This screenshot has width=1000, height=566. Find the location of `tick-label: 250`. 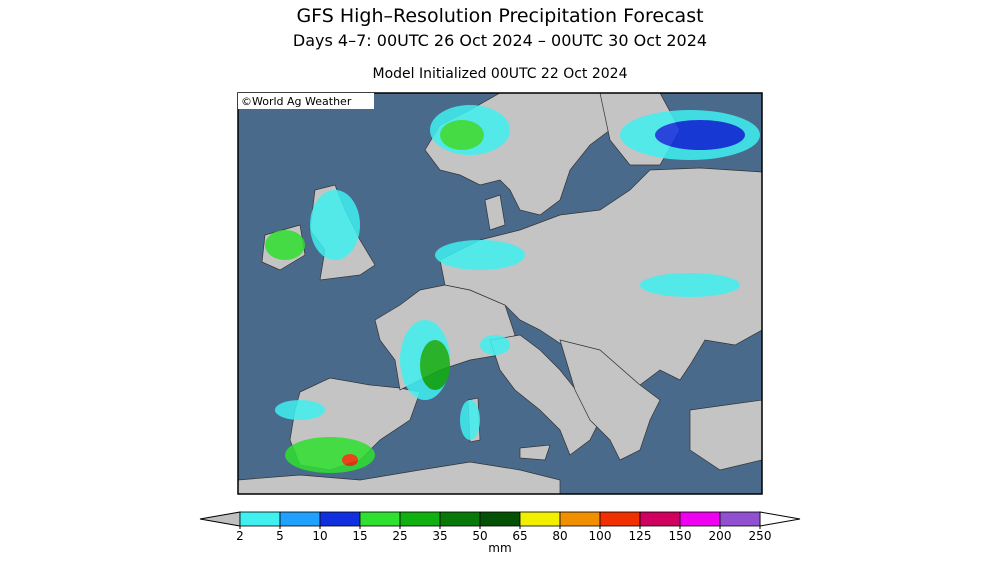

tick-label: 250 is located at coordinates (760, 536).